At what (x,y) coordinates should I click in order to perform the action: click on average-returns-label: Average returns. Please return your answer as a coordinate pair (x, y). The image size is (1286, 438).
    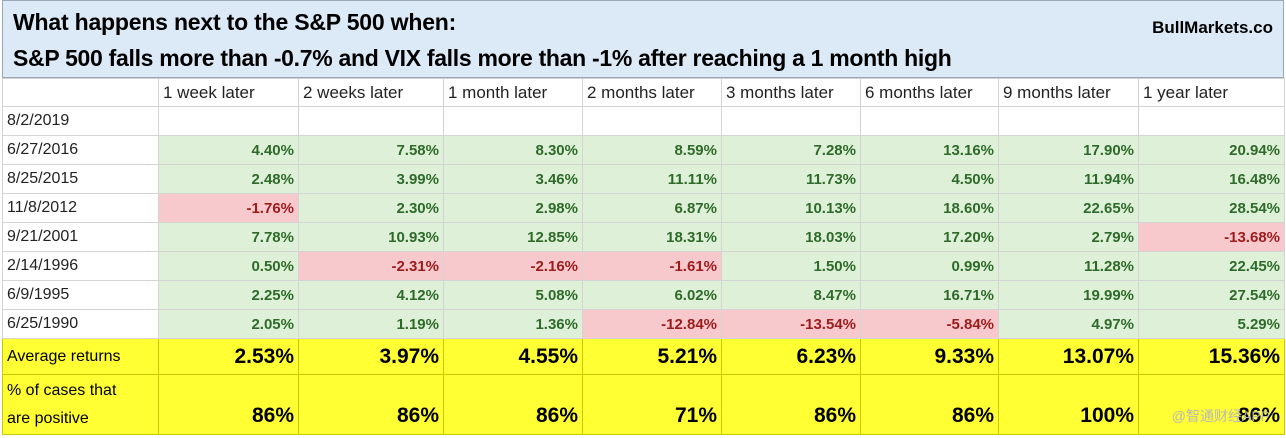
    Looking at the image, I should click on (80, 356).